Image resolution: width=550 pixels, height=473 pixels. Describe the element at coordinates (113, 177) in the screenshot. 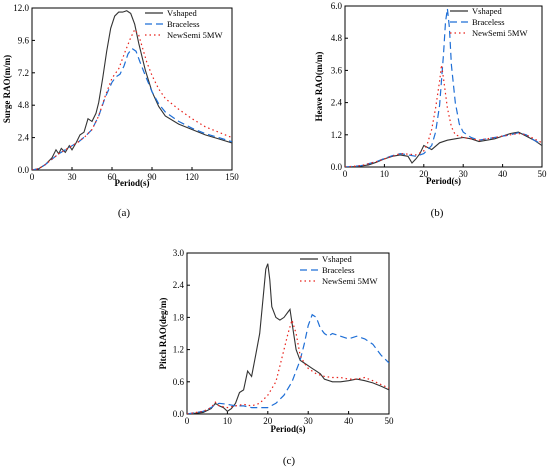

I see `x-tick-label: 60` at that location.